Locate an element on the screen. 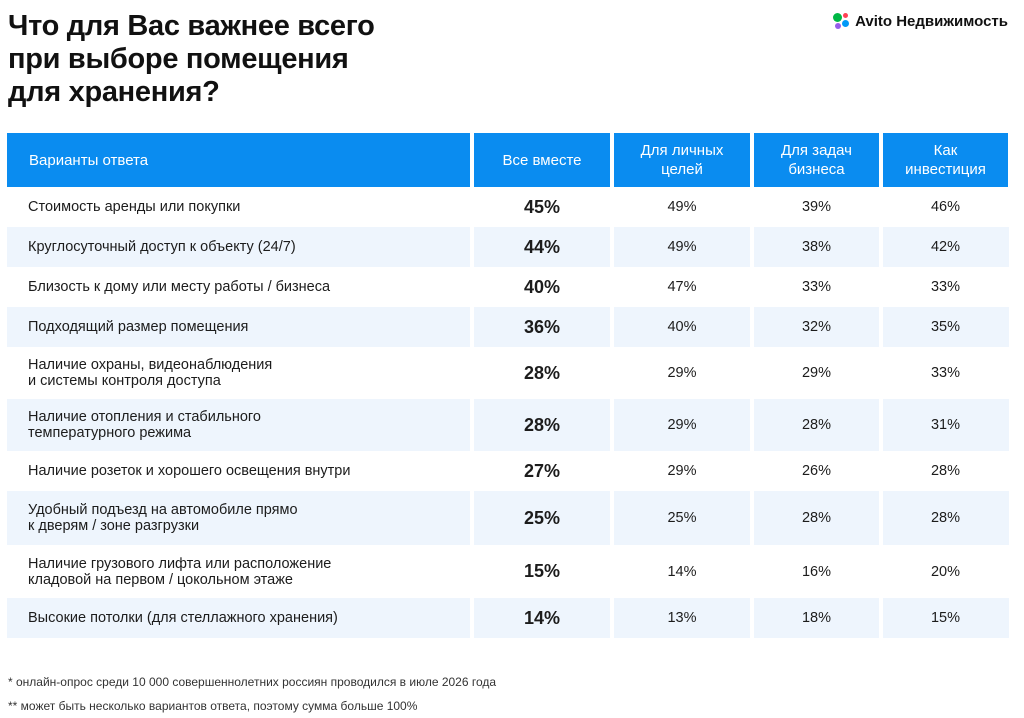  value-all: 14% is located at coordinates (542, 617).